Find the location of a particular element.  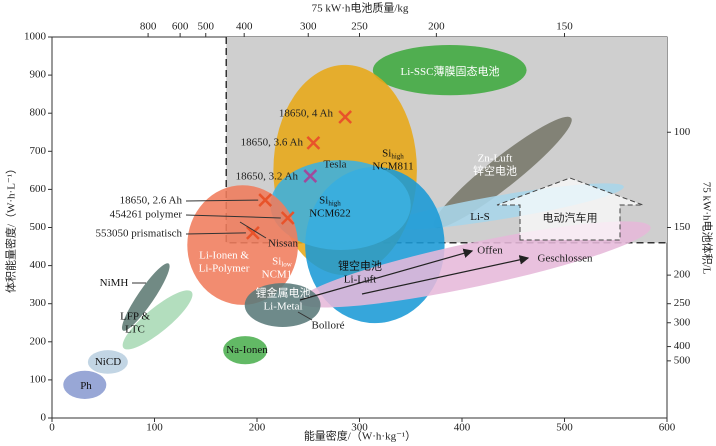

region-label: NiCD is located at coordinates (108, 362).